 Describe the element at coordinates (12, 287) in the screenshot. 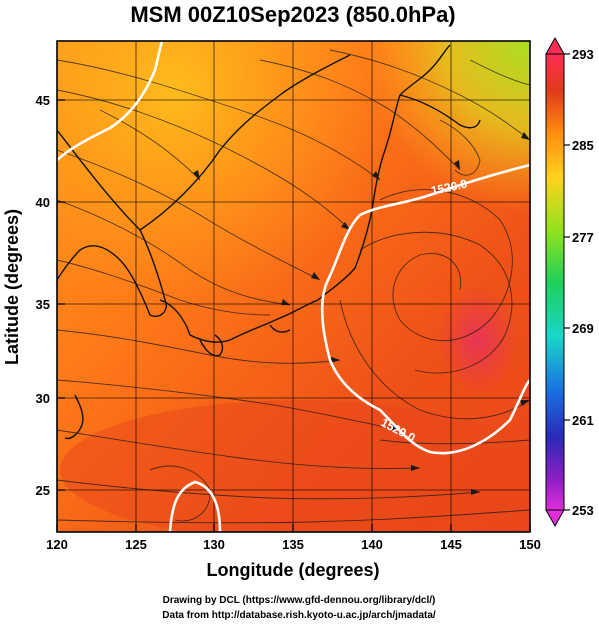

I see `y-axis-title: Latitude (degrees)` at that location.